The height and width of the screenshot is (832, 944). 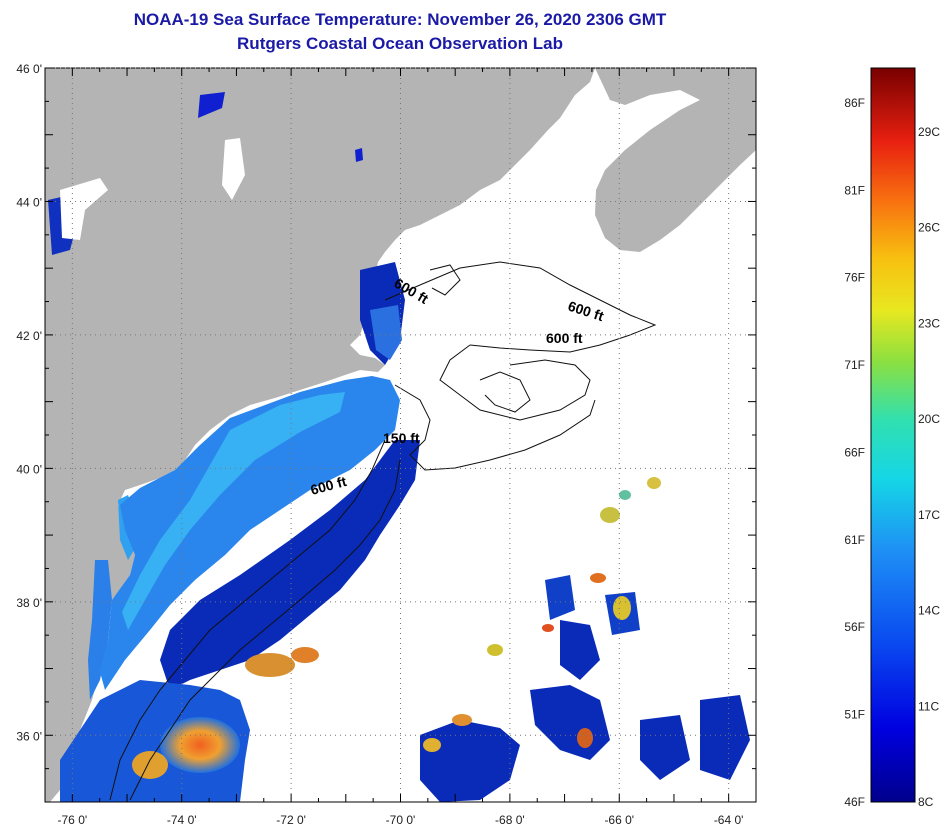 What do you see at coordinates (854, 627) in the screenshot?
I see `colorbar-label-f: 56F` at bounding box center [854, 627].